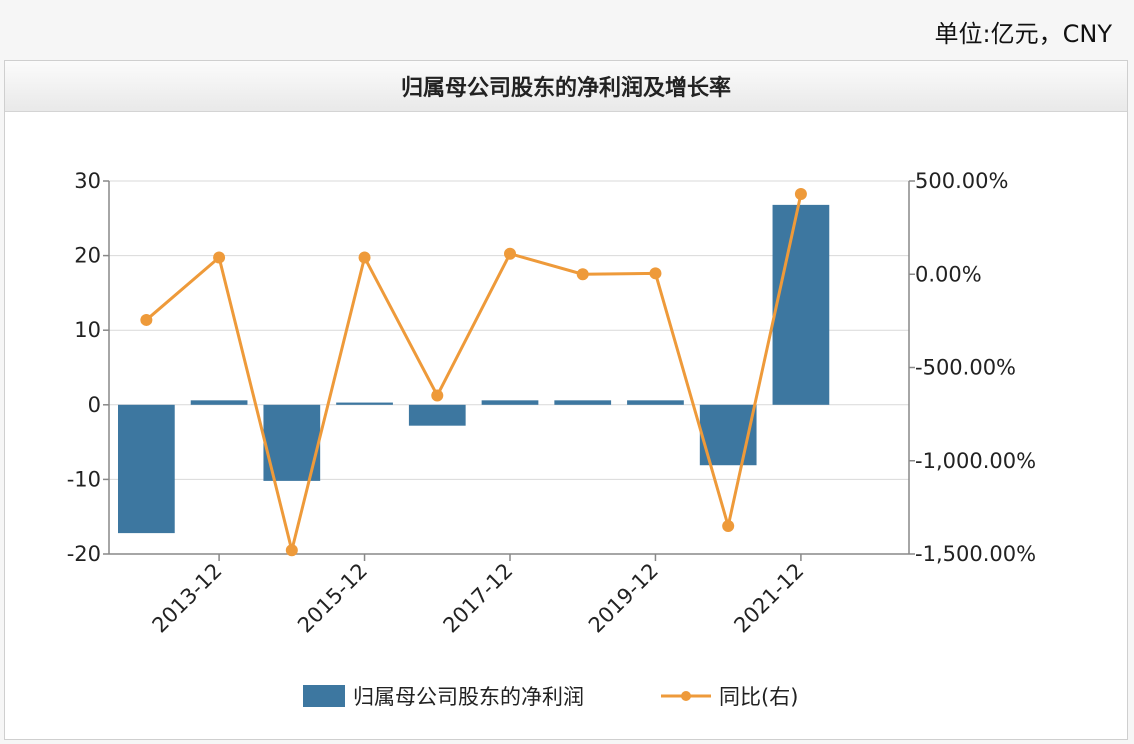  What do you see at coordinates (975, 461) in the screenshot?
I see `right-tick-label: -1,000.00%` at bounding box center [975, 461].